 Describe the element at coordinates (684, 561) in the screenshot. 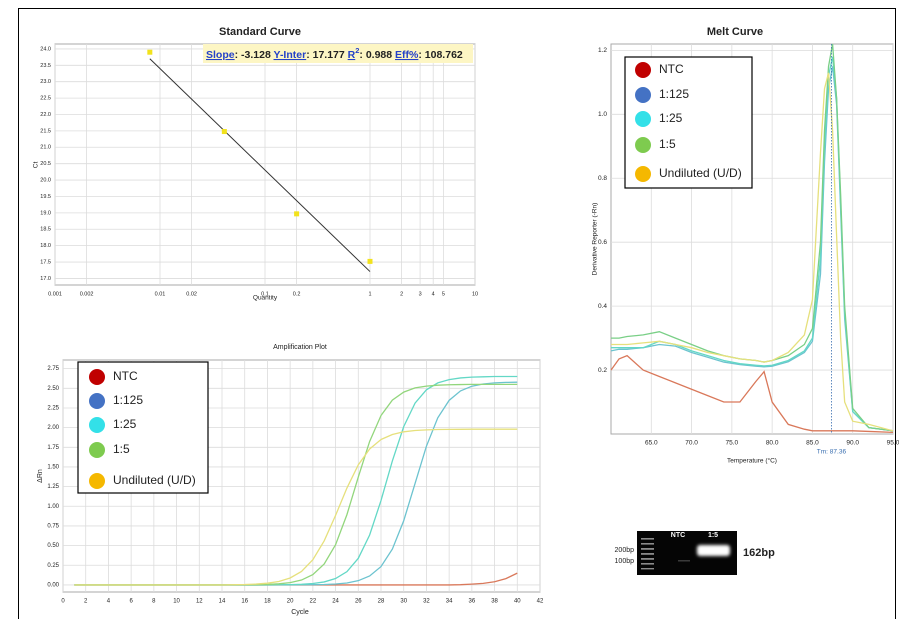

I see `ntc-band` at that location.